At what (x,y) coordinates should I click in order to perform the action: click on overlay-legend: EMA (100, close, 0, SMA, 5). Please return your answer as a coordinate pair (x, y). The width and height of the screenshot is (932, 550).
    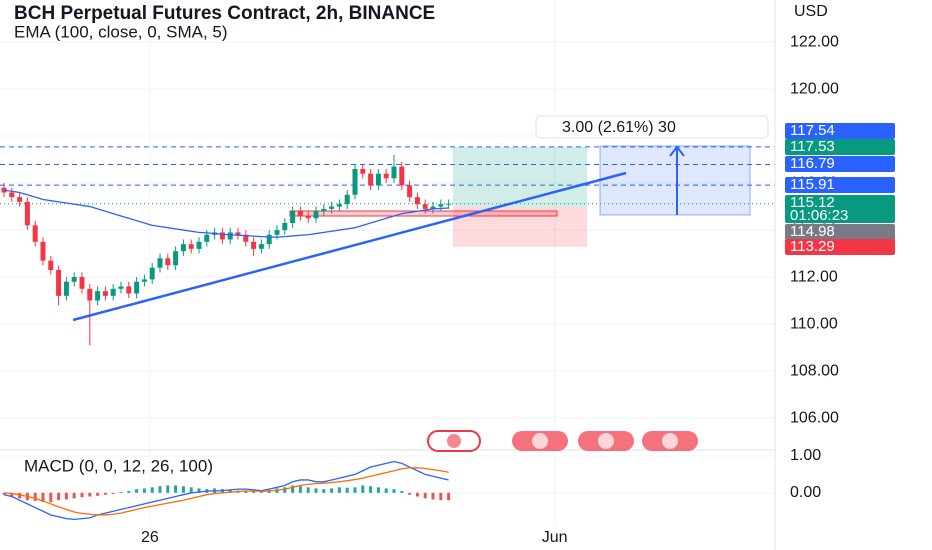
    Looking at the image, I should click on (121, 31).